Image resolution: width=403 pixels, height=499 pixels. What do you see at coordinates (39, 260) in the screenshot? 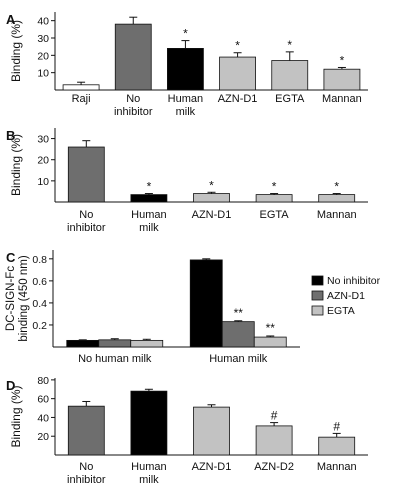
I see `y-tick-label: 0.8` at bounding box center [39, 260].